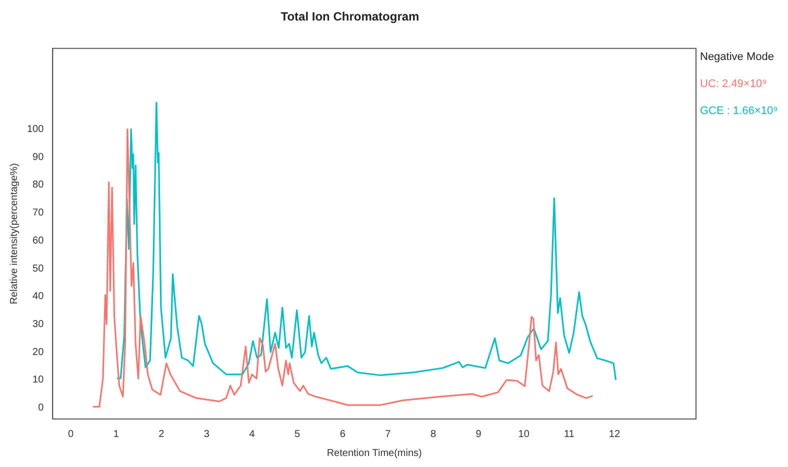 Image resolution: width=788 pixels, height=467 pixels. What do you see at coordinates (739, 111) in the screenshot?
I see `text: GCE : 1.66×10⁹` at bounding box center [739, 111].